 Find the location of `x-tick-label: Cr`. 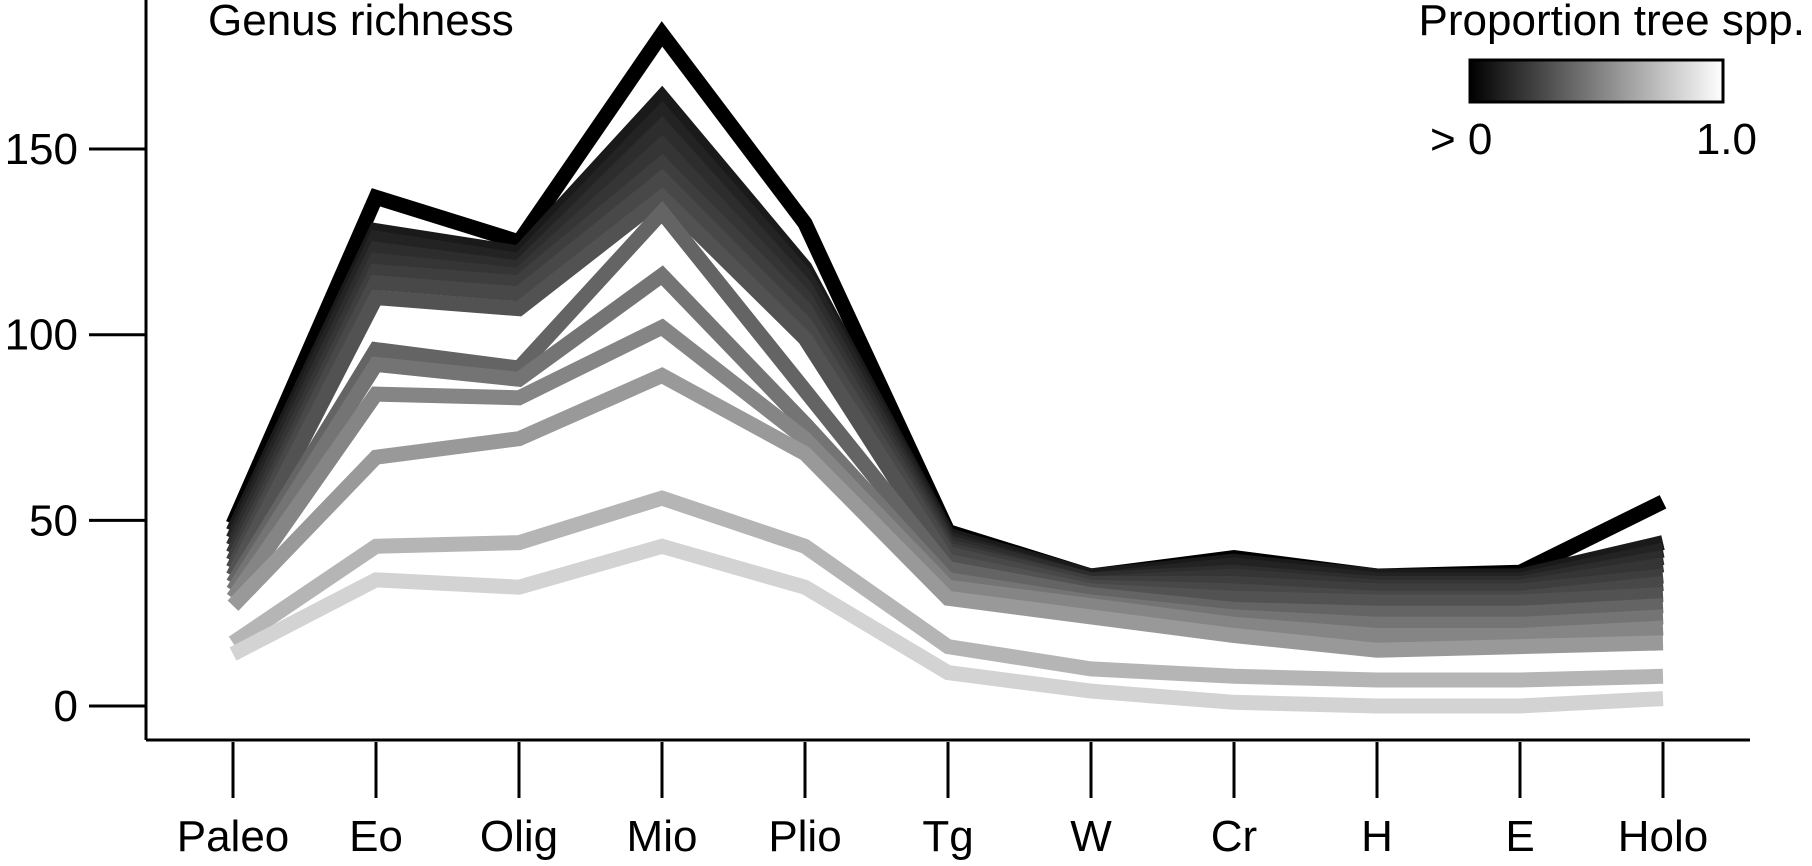

x-tick-label: Cr is located at coordinates (1234, 836).